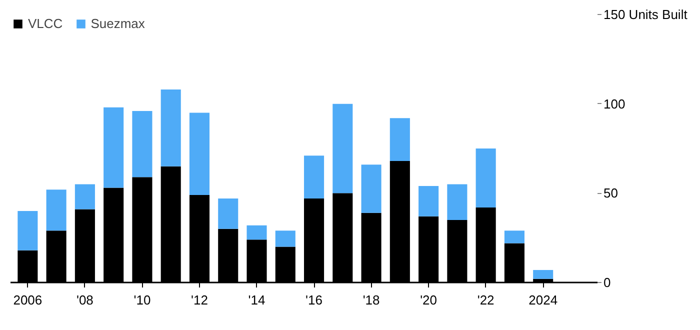 This screenshot has height=330, width=700. I want to click on x-tick-label: '20, so click(429, 300).